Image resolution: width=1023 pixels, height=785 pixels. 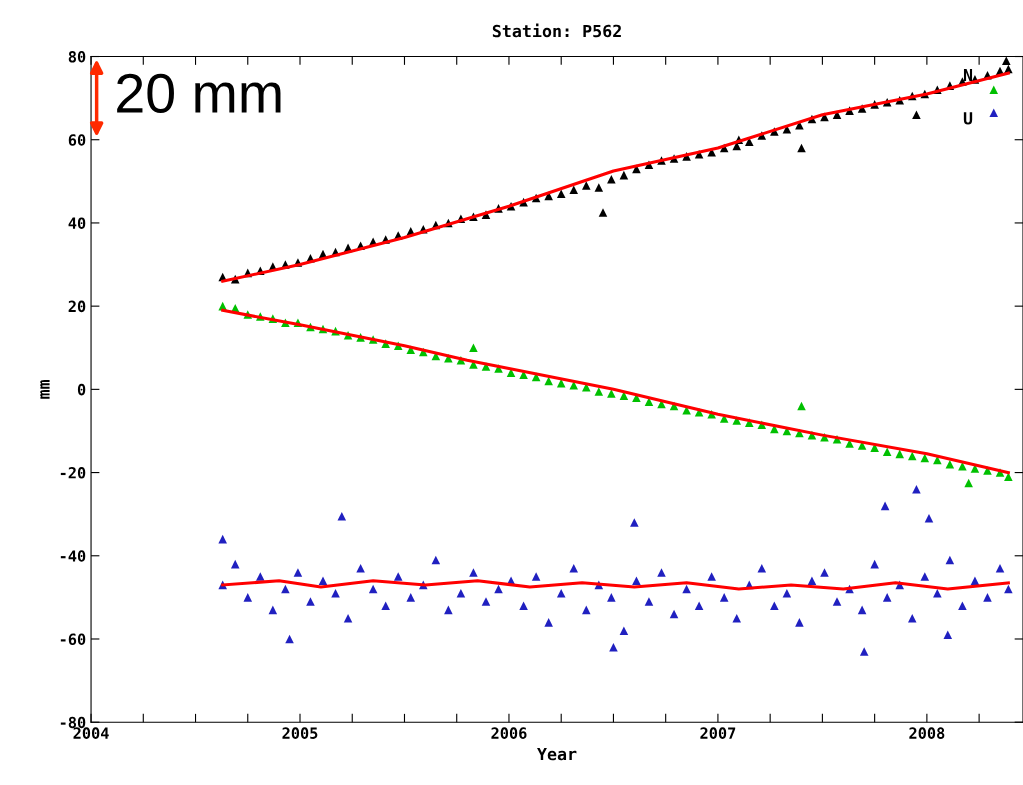 I want to click on x-tick-label: 2007, so click(x=718, y=733).